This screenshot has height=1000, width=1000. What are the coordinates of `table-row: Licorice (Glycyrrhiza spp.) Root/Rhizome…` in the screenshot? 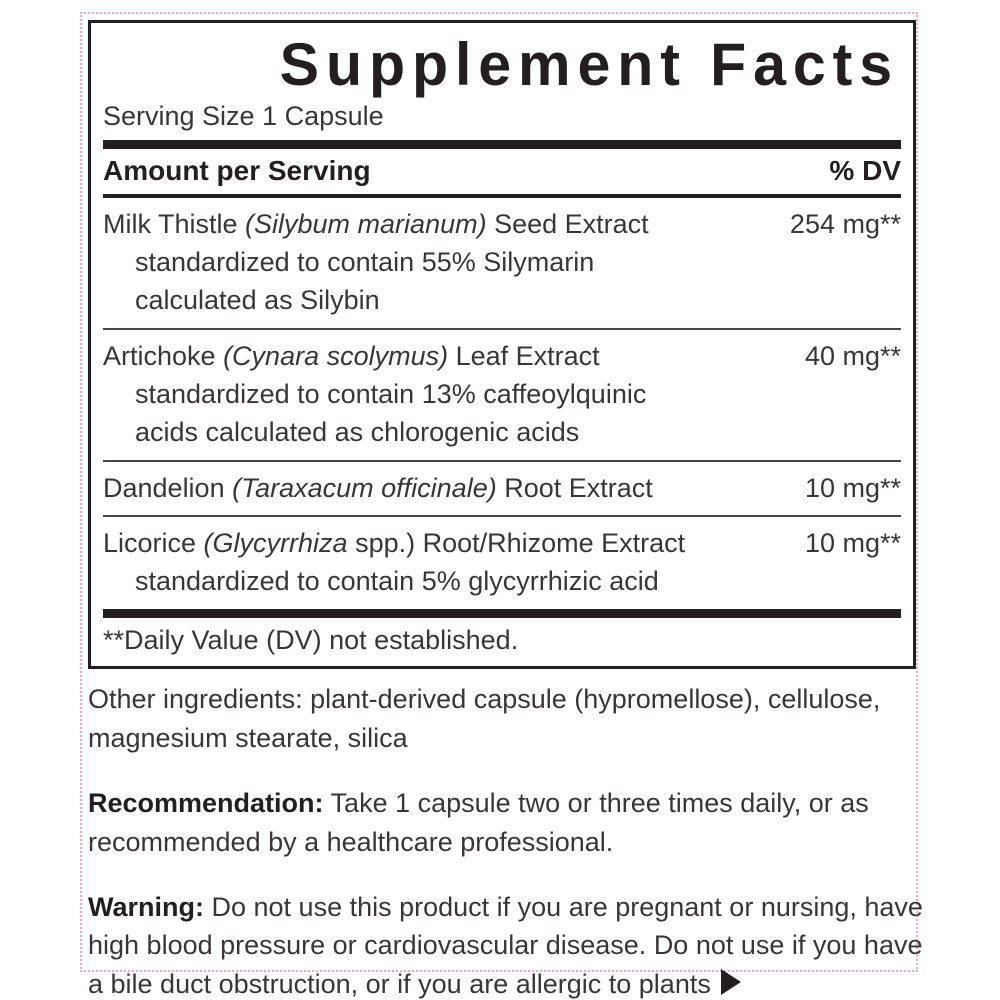 It's located at (502, 563).